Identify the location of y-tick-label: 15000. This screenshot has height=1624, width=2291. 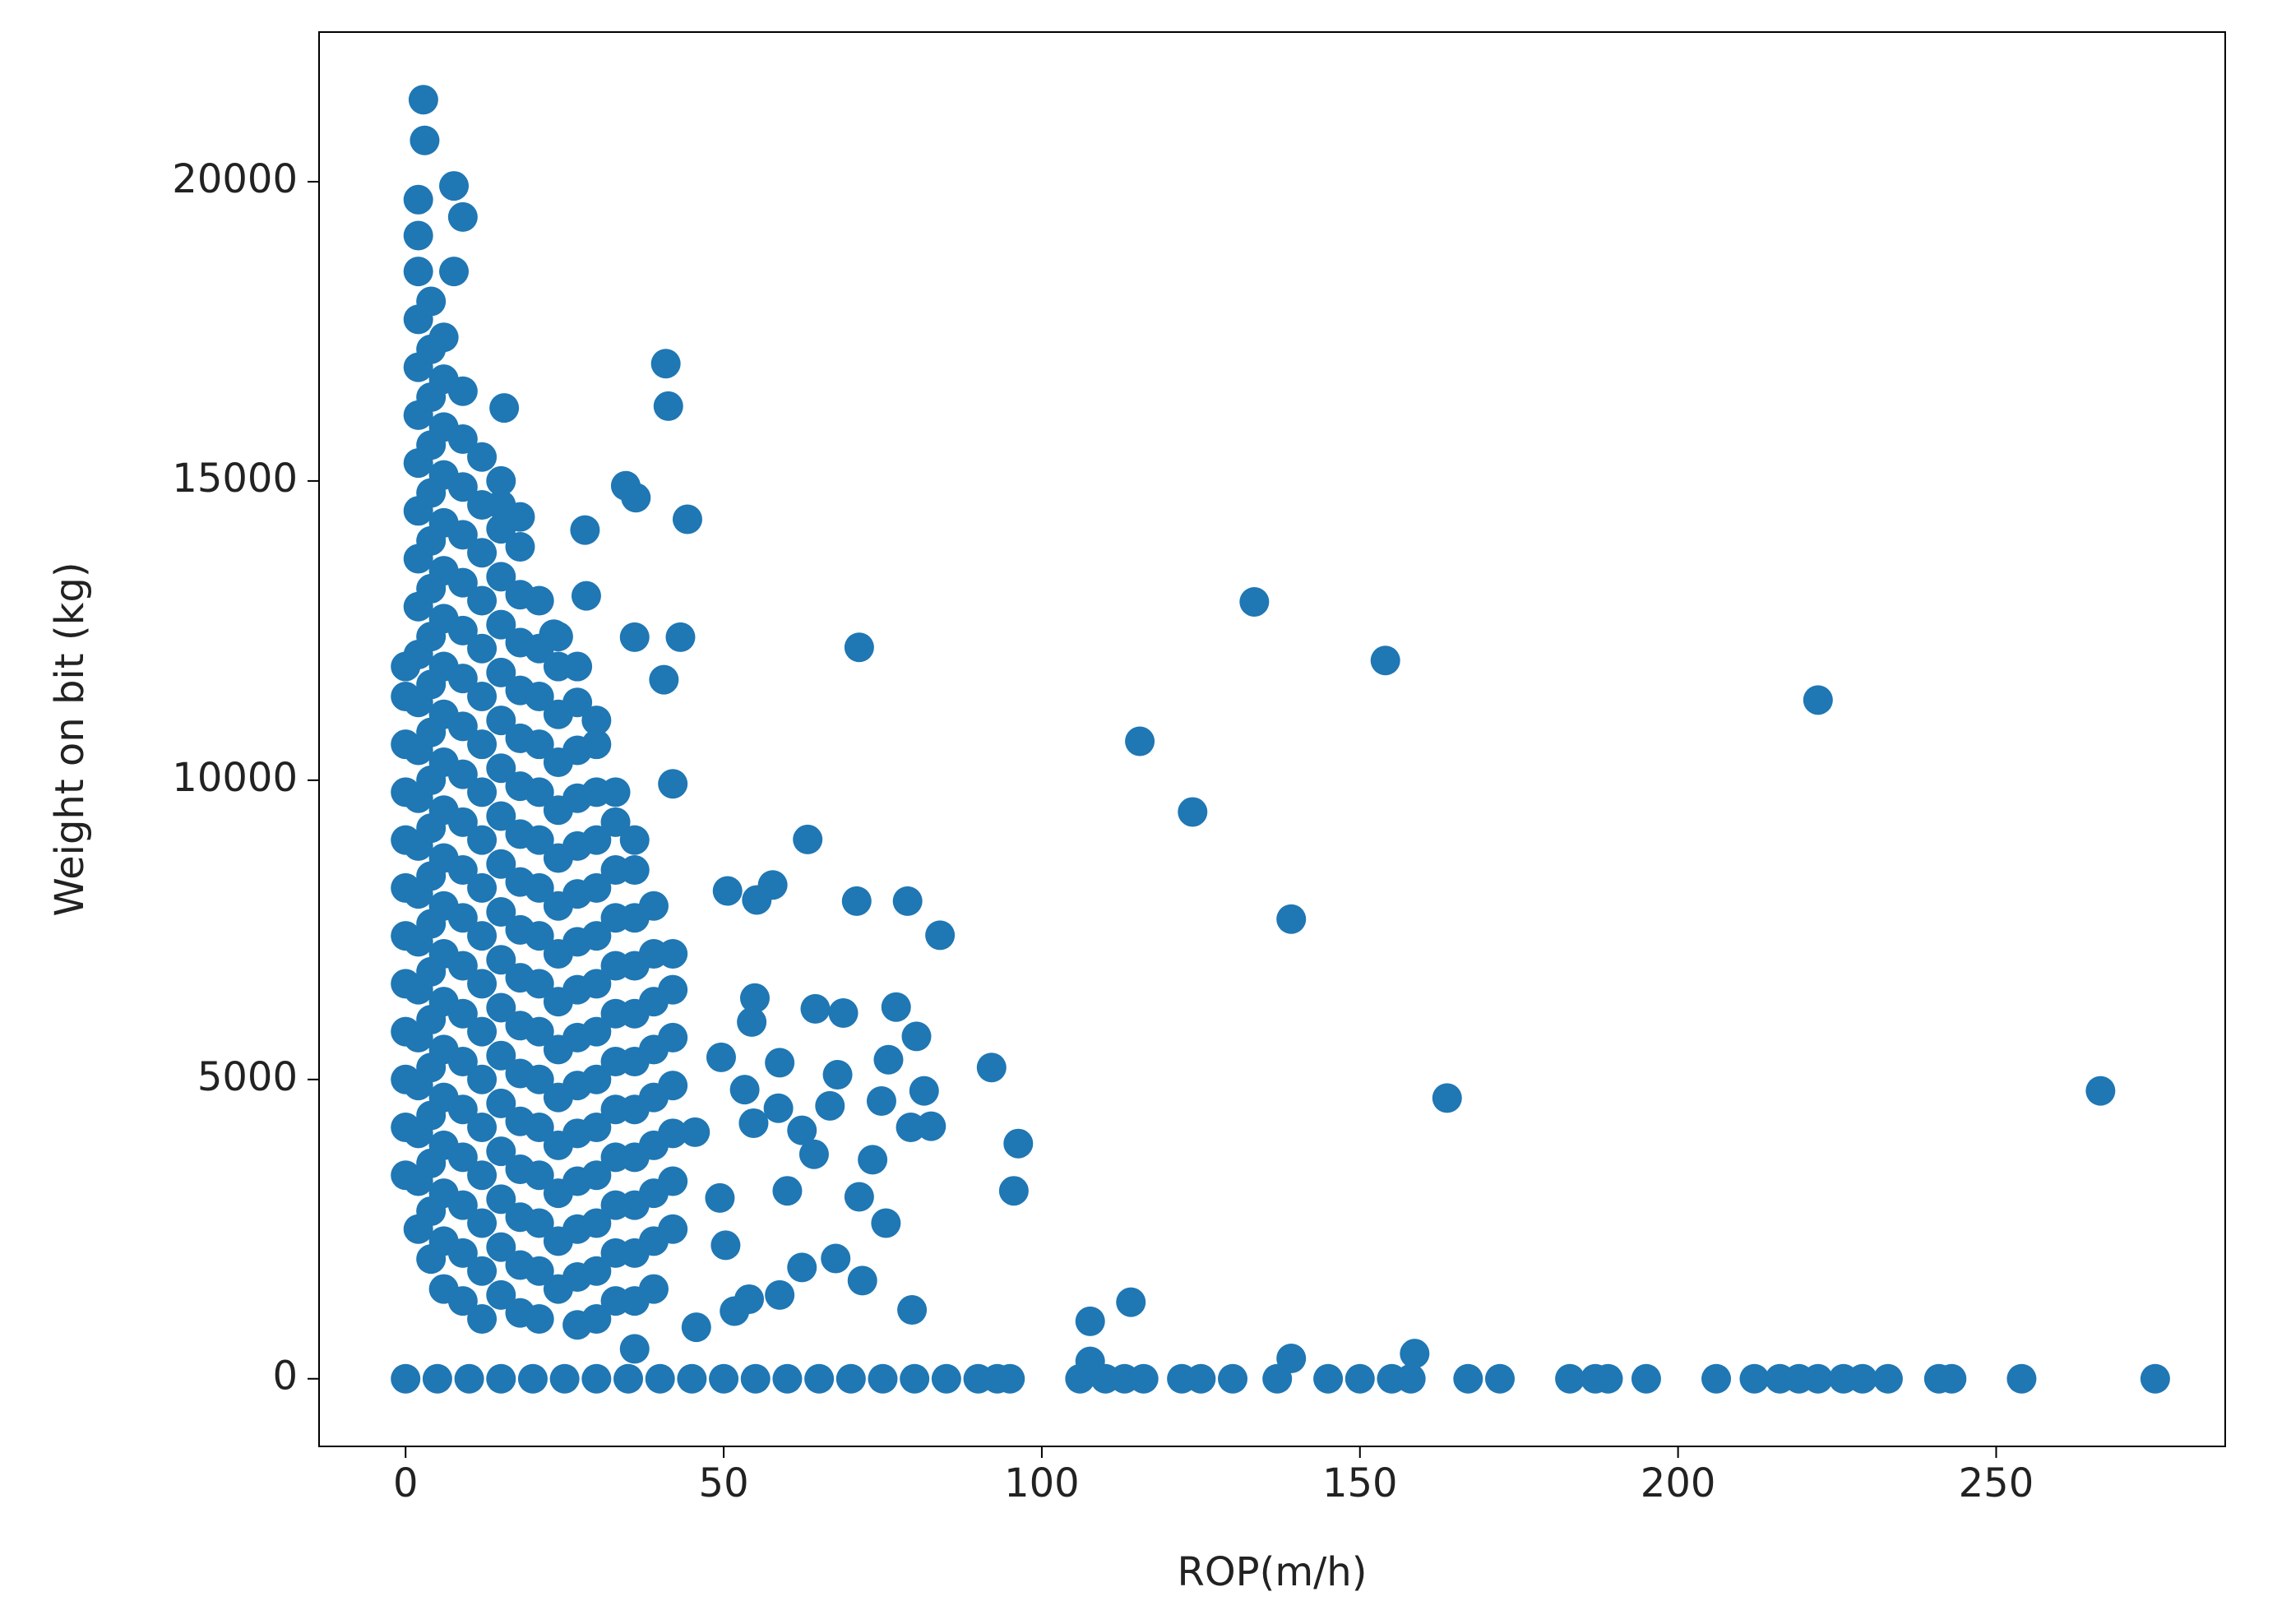
(235, 479).